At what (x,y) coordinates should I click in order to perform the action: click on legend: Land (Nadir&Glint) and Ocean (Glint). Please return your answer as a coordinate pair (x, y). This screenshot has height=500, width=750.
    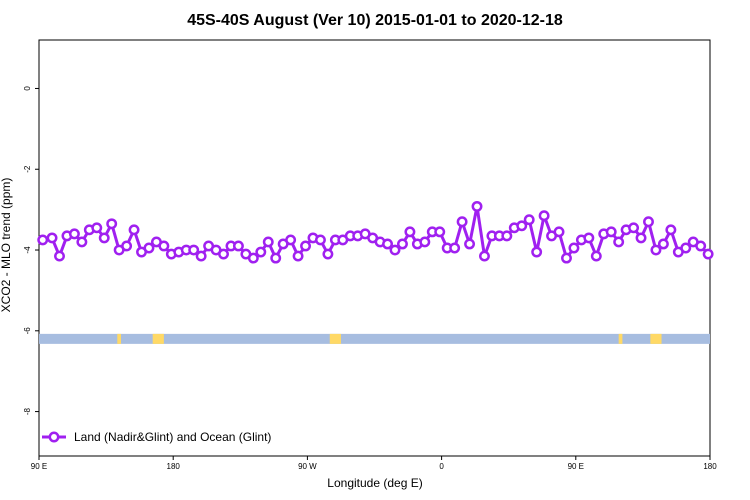
    Looking at the image, I should click on (156, 437).